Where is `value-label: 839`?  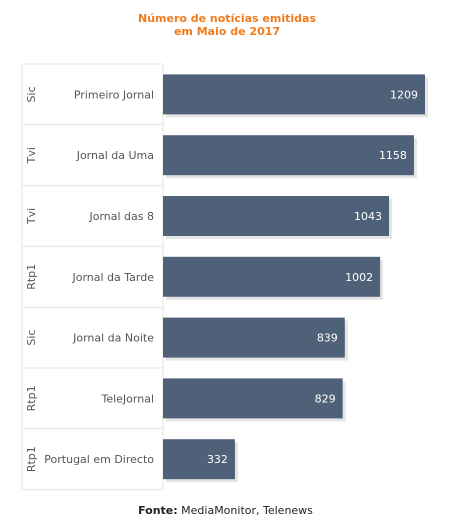 value-label: 839 is located at coordinates (327, 338).